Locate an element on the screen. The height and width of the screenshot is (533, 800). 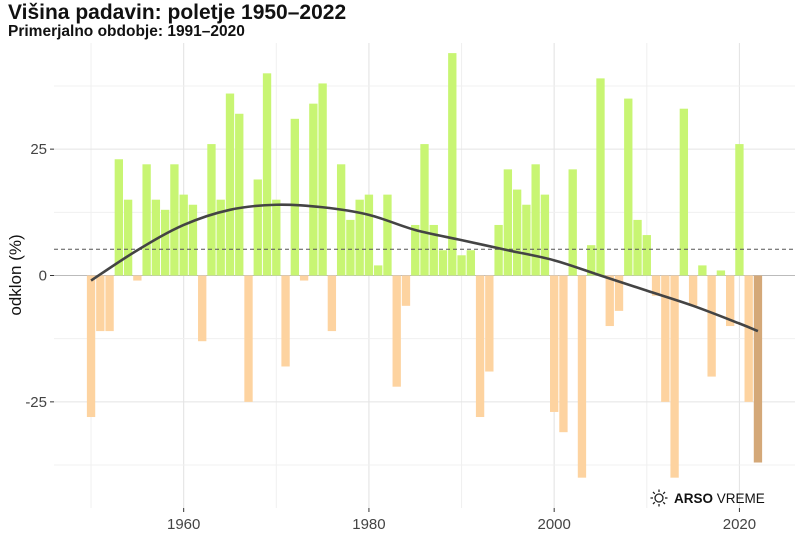
bar-1951 is located at coordinates (100, 303).